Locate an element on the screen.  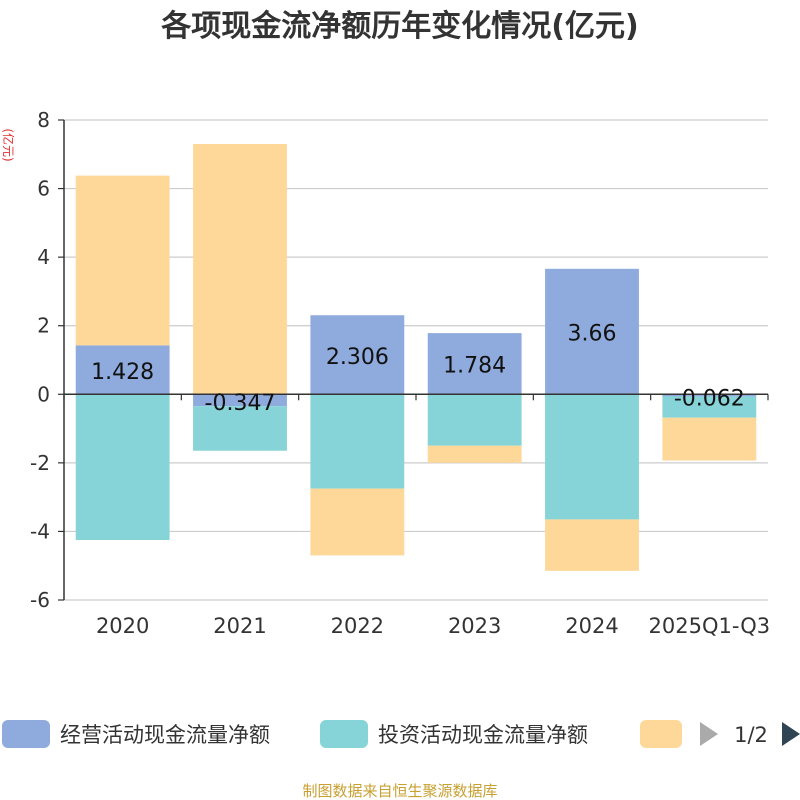
legend: 经营活动现金流量净额 投资活动现金流量净额 1/2 is located at coordinates (401, 734).